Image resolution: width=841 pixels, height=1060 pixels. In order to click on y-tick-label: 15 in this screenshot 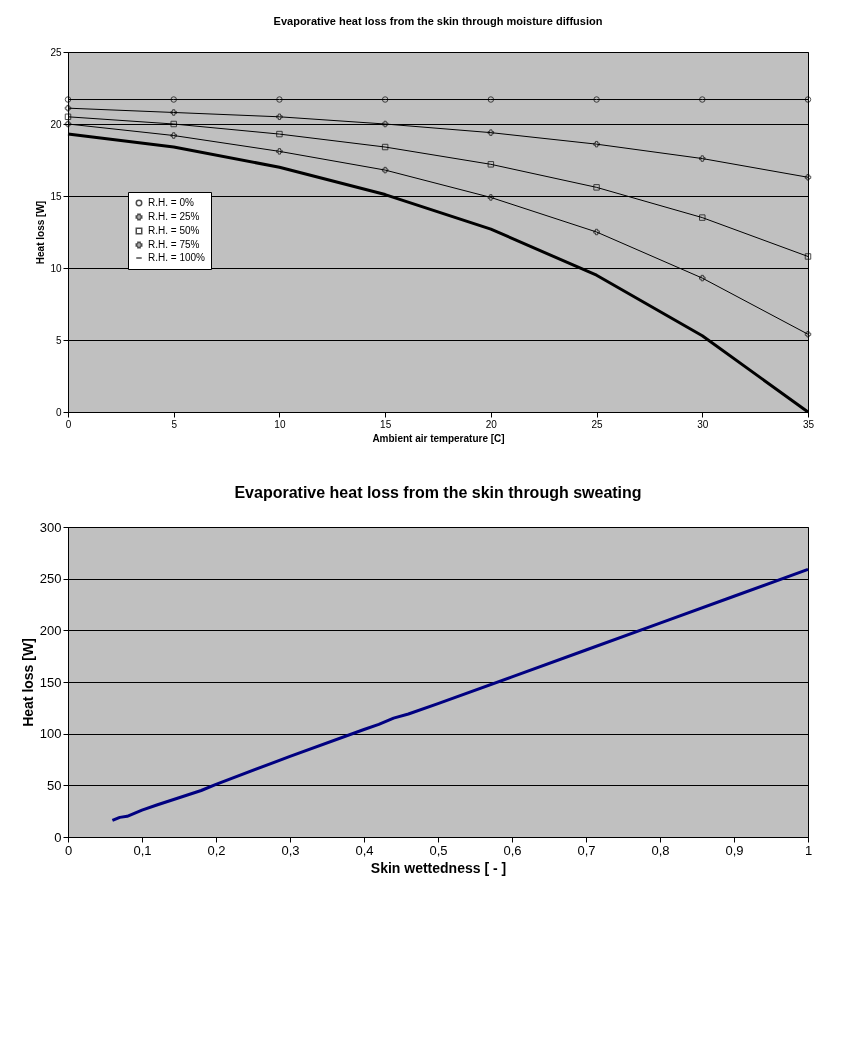, I will do `click(56, 196)`.